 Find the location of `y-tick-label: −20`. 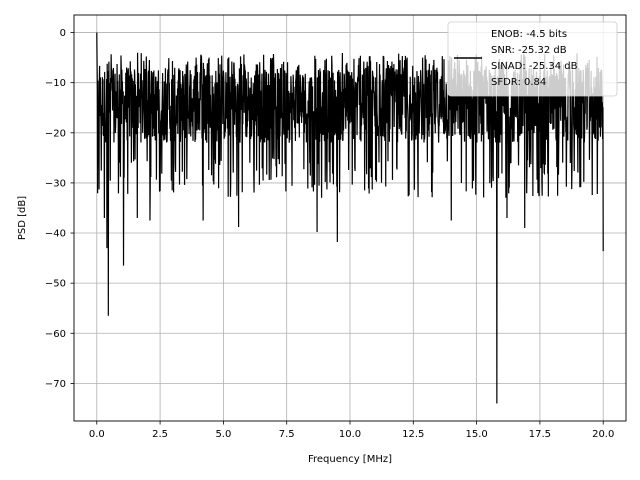

y-tick-label: −20 is located at coordinates (55, 133).